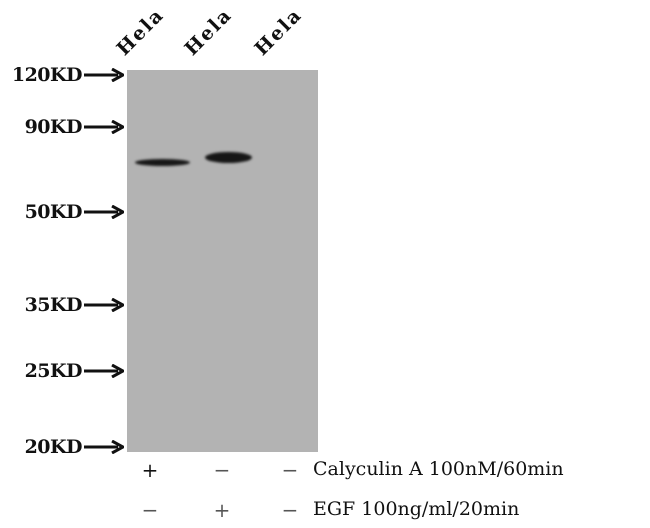 This screenshot has height=528, width=650. I want to click on treatment-1-lane-1: +, so click(150, 470).